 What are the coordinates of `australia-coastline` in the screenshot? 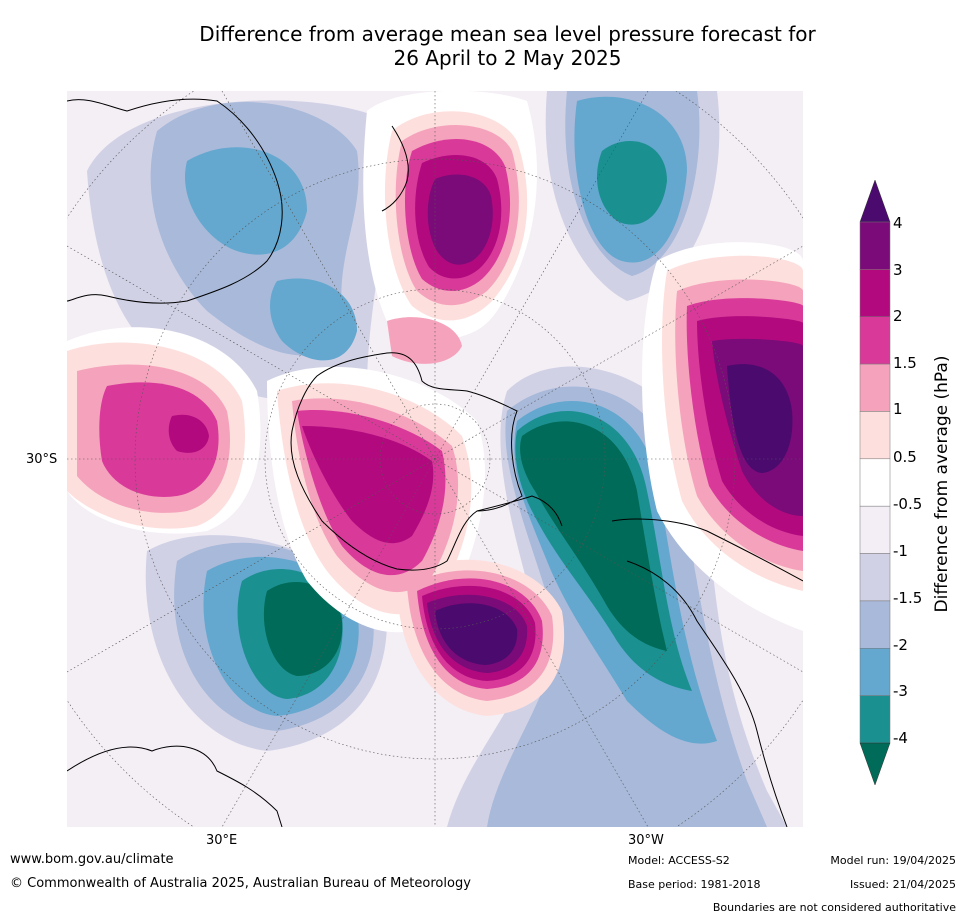 It's located at (175, 201).